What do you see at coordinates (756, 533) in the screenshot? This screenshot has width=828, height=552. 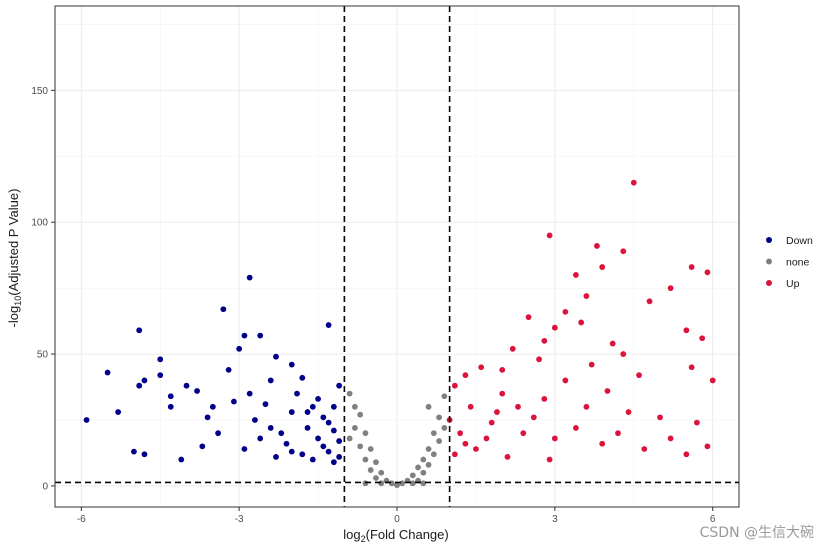 I see `watermark: CSDN @生信大碗` at bounding box center [756, 533].